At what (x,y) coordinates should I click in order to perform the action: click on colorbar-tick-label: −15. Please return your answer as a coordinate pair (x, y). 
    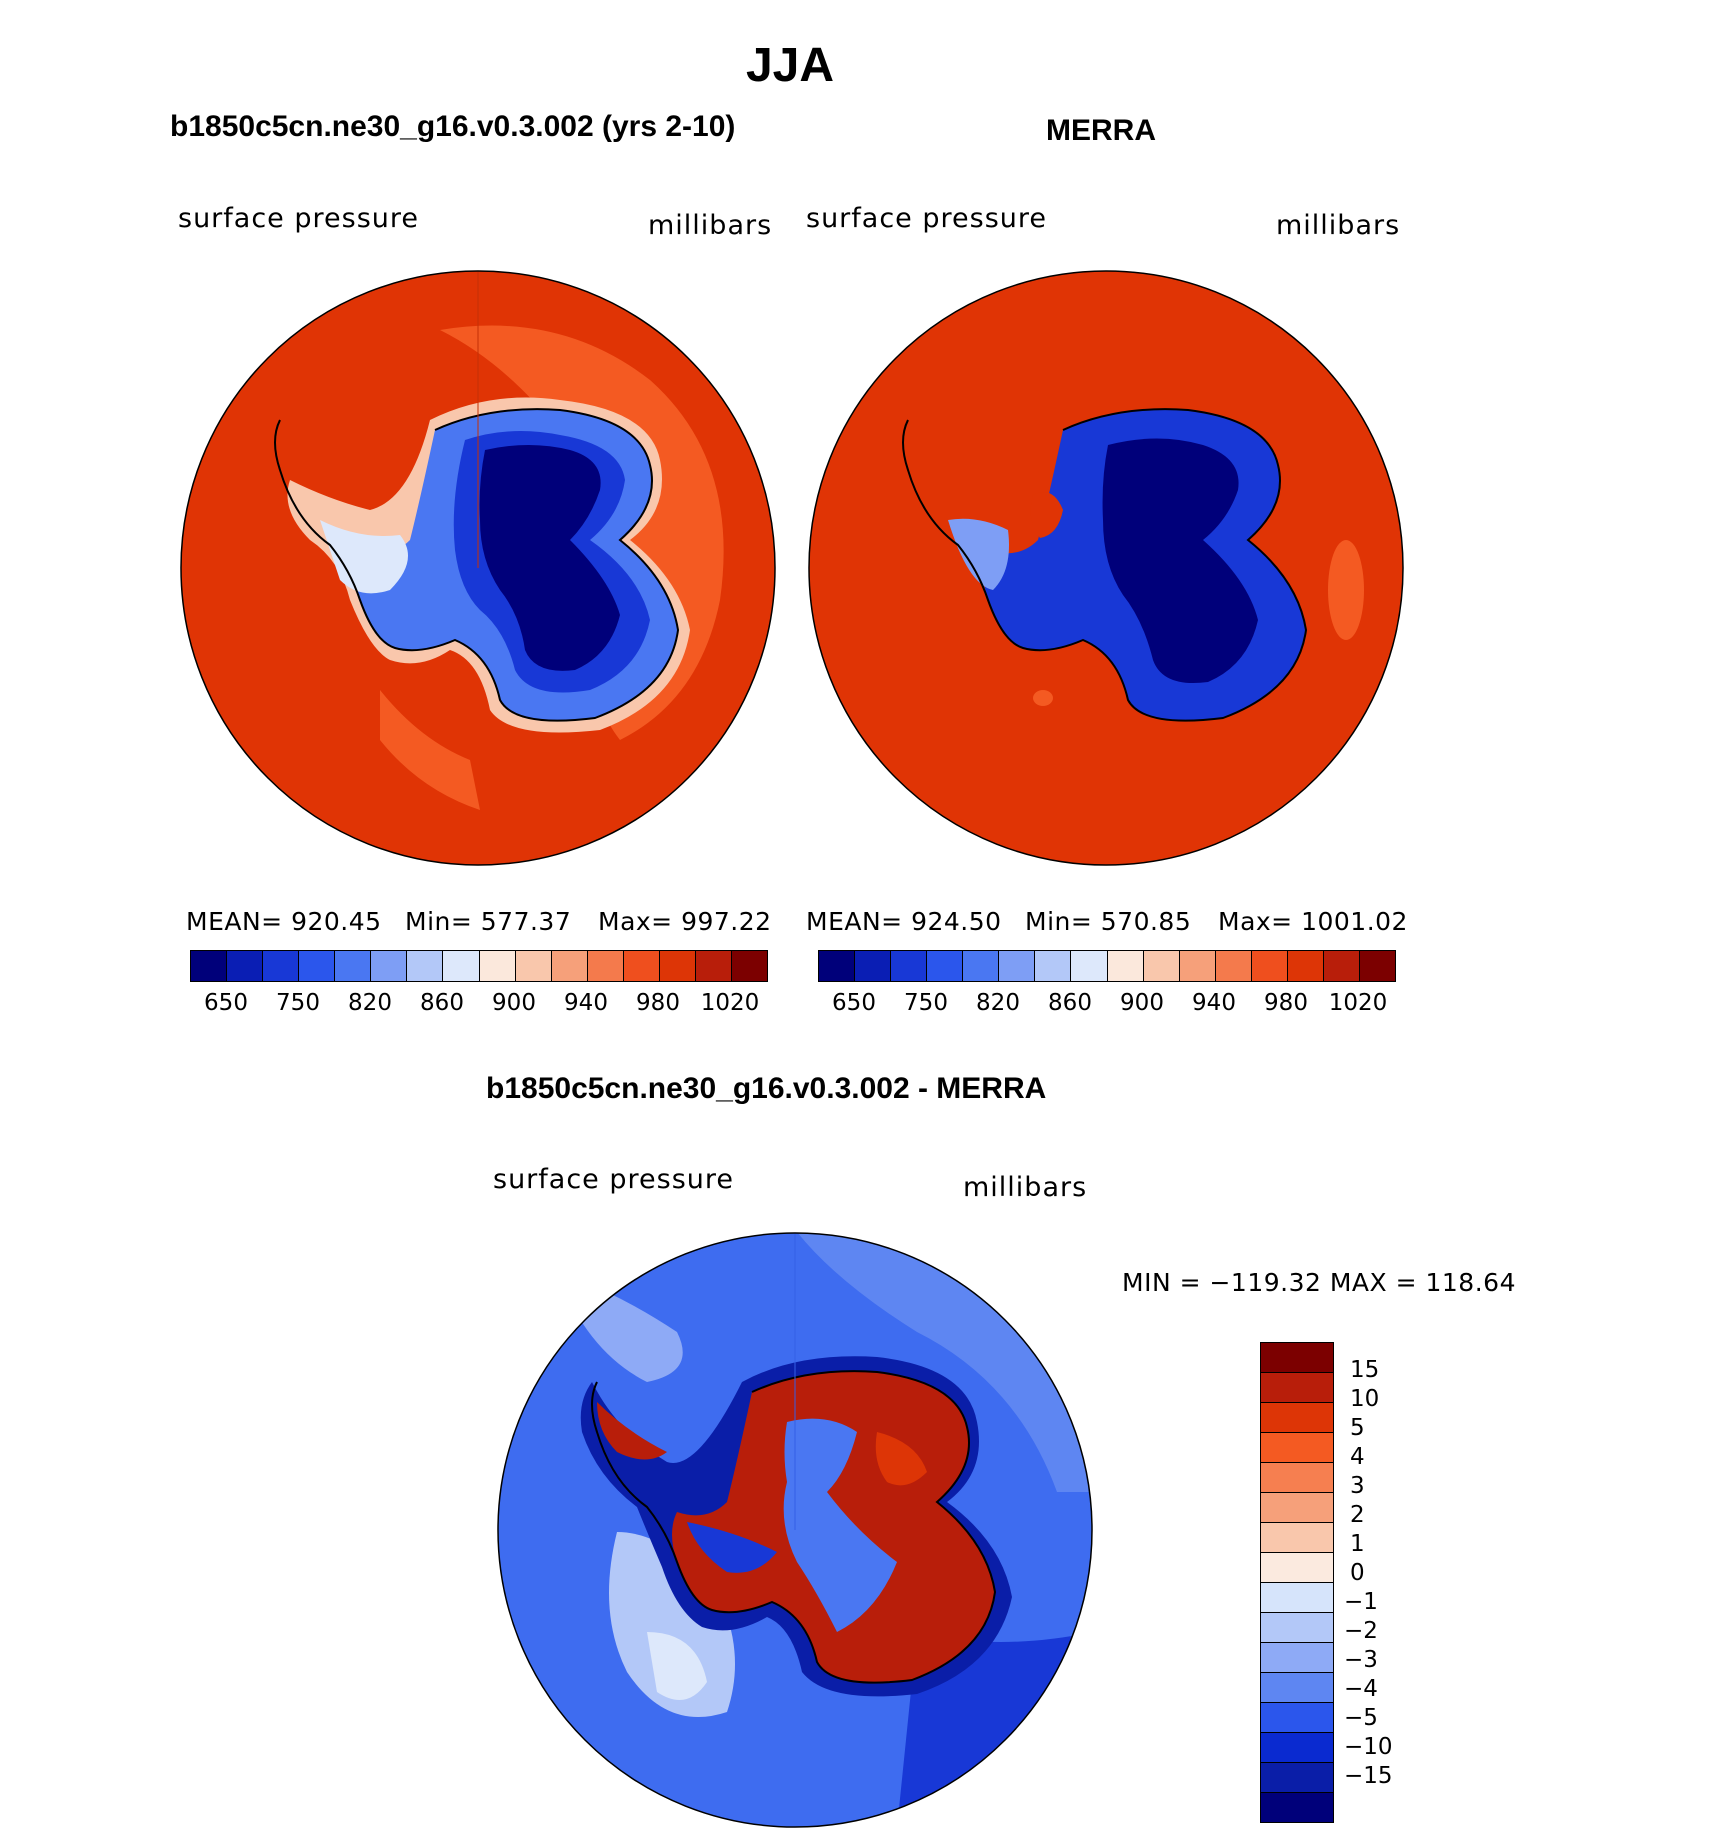
    Looking at the image, I should click on (1368, 1776).